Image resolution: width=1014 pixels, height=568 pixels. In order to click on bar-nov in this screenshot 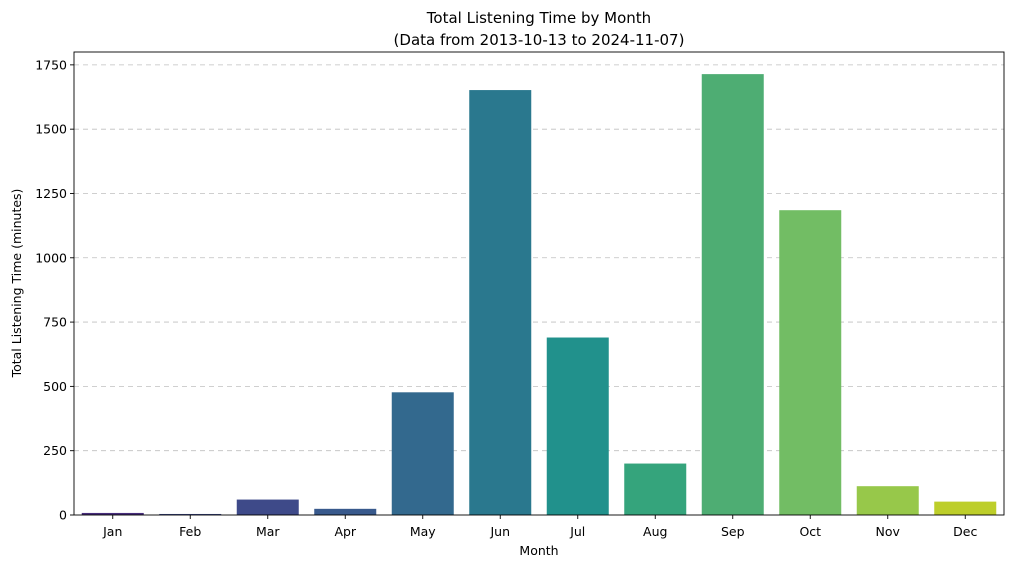, I will do `click(887, 500)`.